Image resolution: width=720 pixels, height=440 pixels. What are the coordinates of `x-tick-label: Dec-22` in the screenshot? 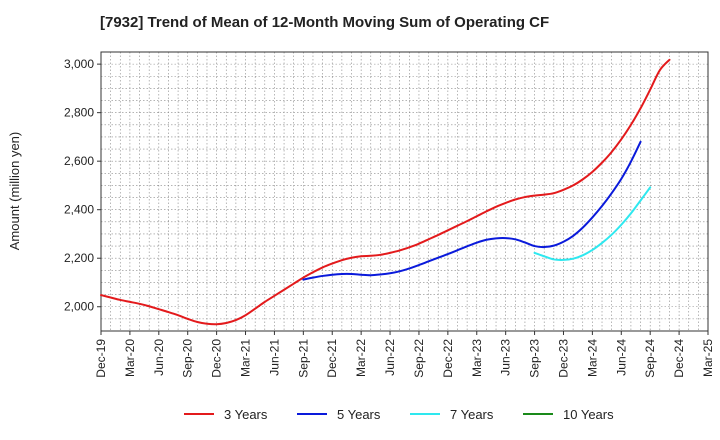 It's located at (448, 358).